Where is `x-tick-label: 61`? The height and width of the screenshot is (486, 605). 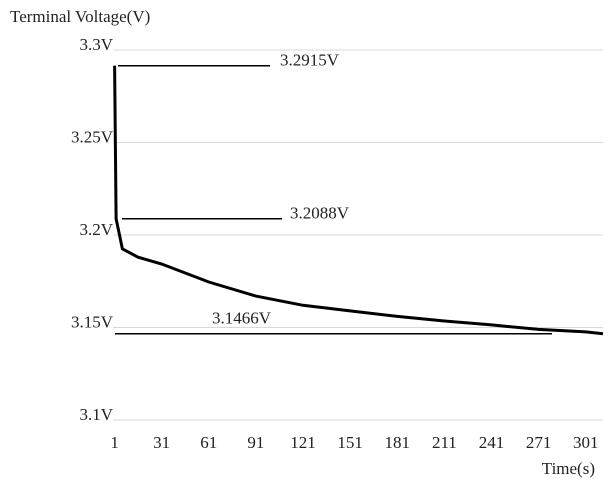
x-tick-label: 61 is located at coordinates (208, 442).